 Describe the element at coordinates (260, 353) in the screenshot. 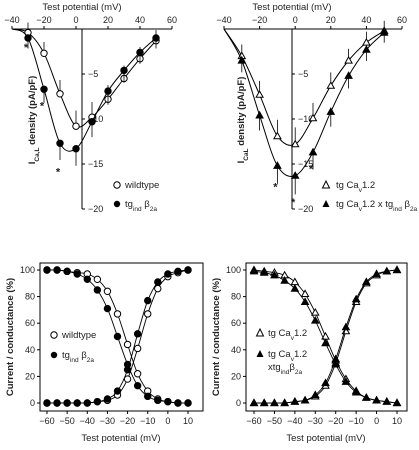

I see `legend-marker-tg-cav12-x-tg-d` at that location.